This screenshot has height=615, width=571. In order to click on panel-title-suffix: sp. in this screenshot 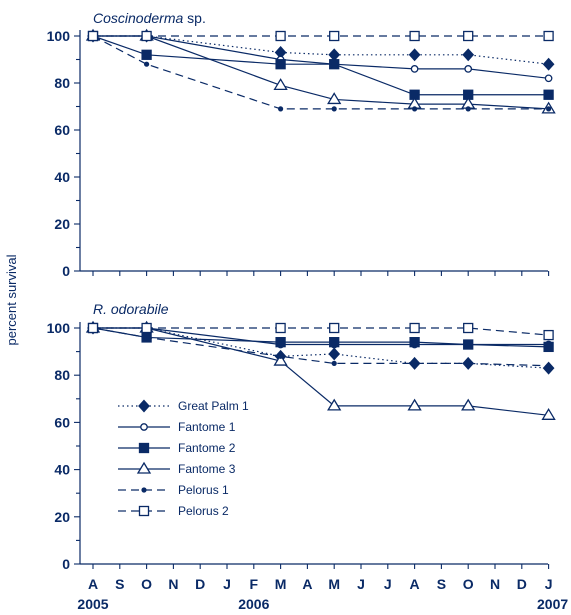, I will do `click(194, 18)`.